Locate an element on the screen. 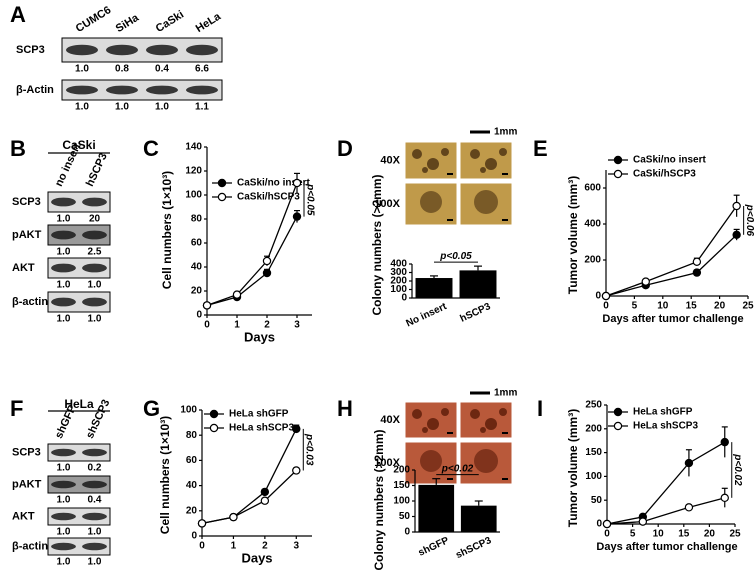 This screenshot has height=570, width=754. y-tick-label: 80 is located at coordinates (192, 435).